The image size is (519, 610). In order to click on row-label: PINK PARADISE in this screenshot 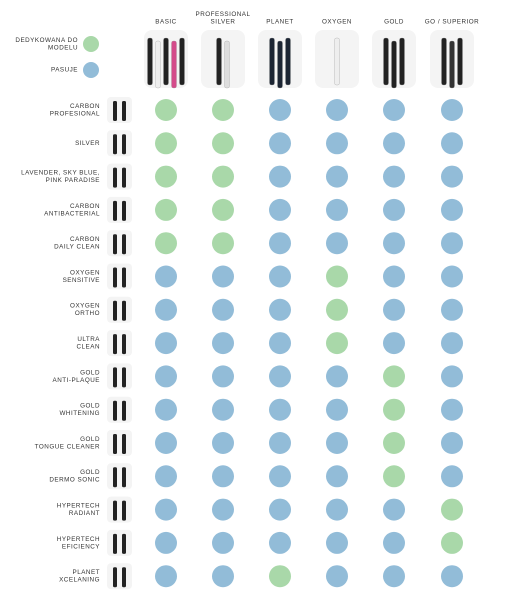, I will do `click(73, 180)`.